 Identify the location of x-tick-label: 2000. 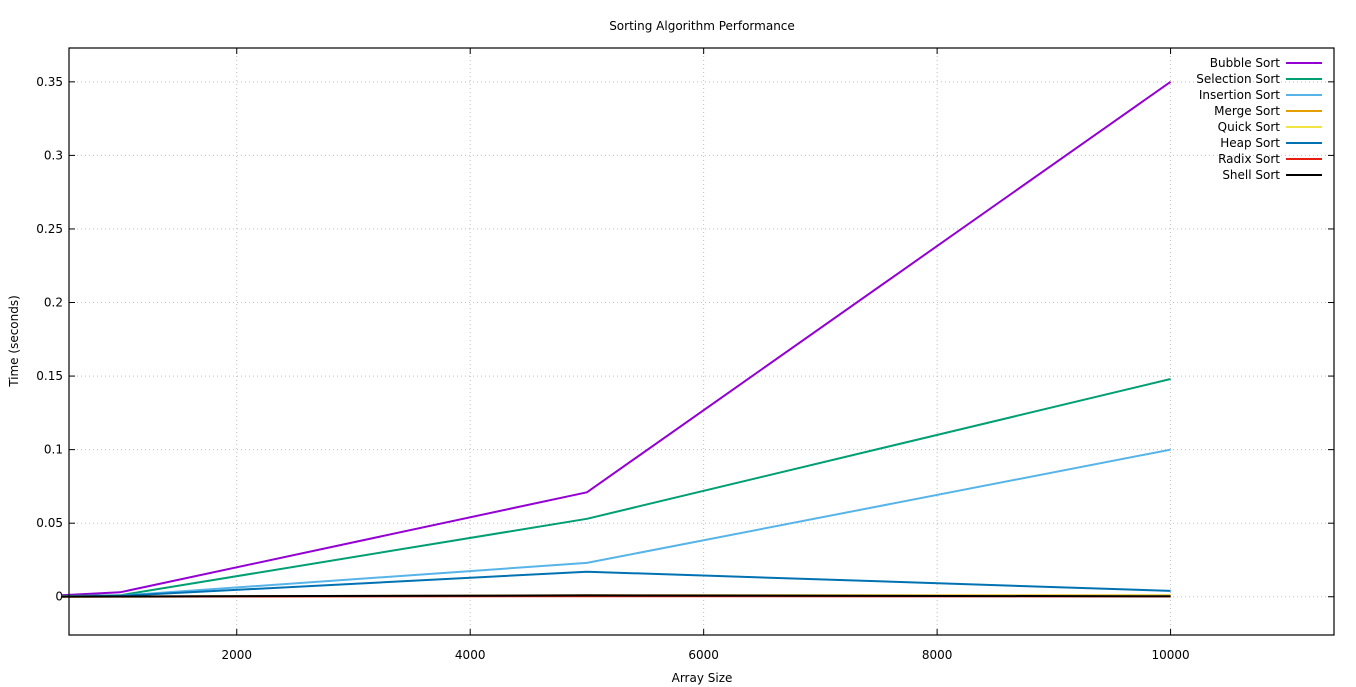
(236, 655).